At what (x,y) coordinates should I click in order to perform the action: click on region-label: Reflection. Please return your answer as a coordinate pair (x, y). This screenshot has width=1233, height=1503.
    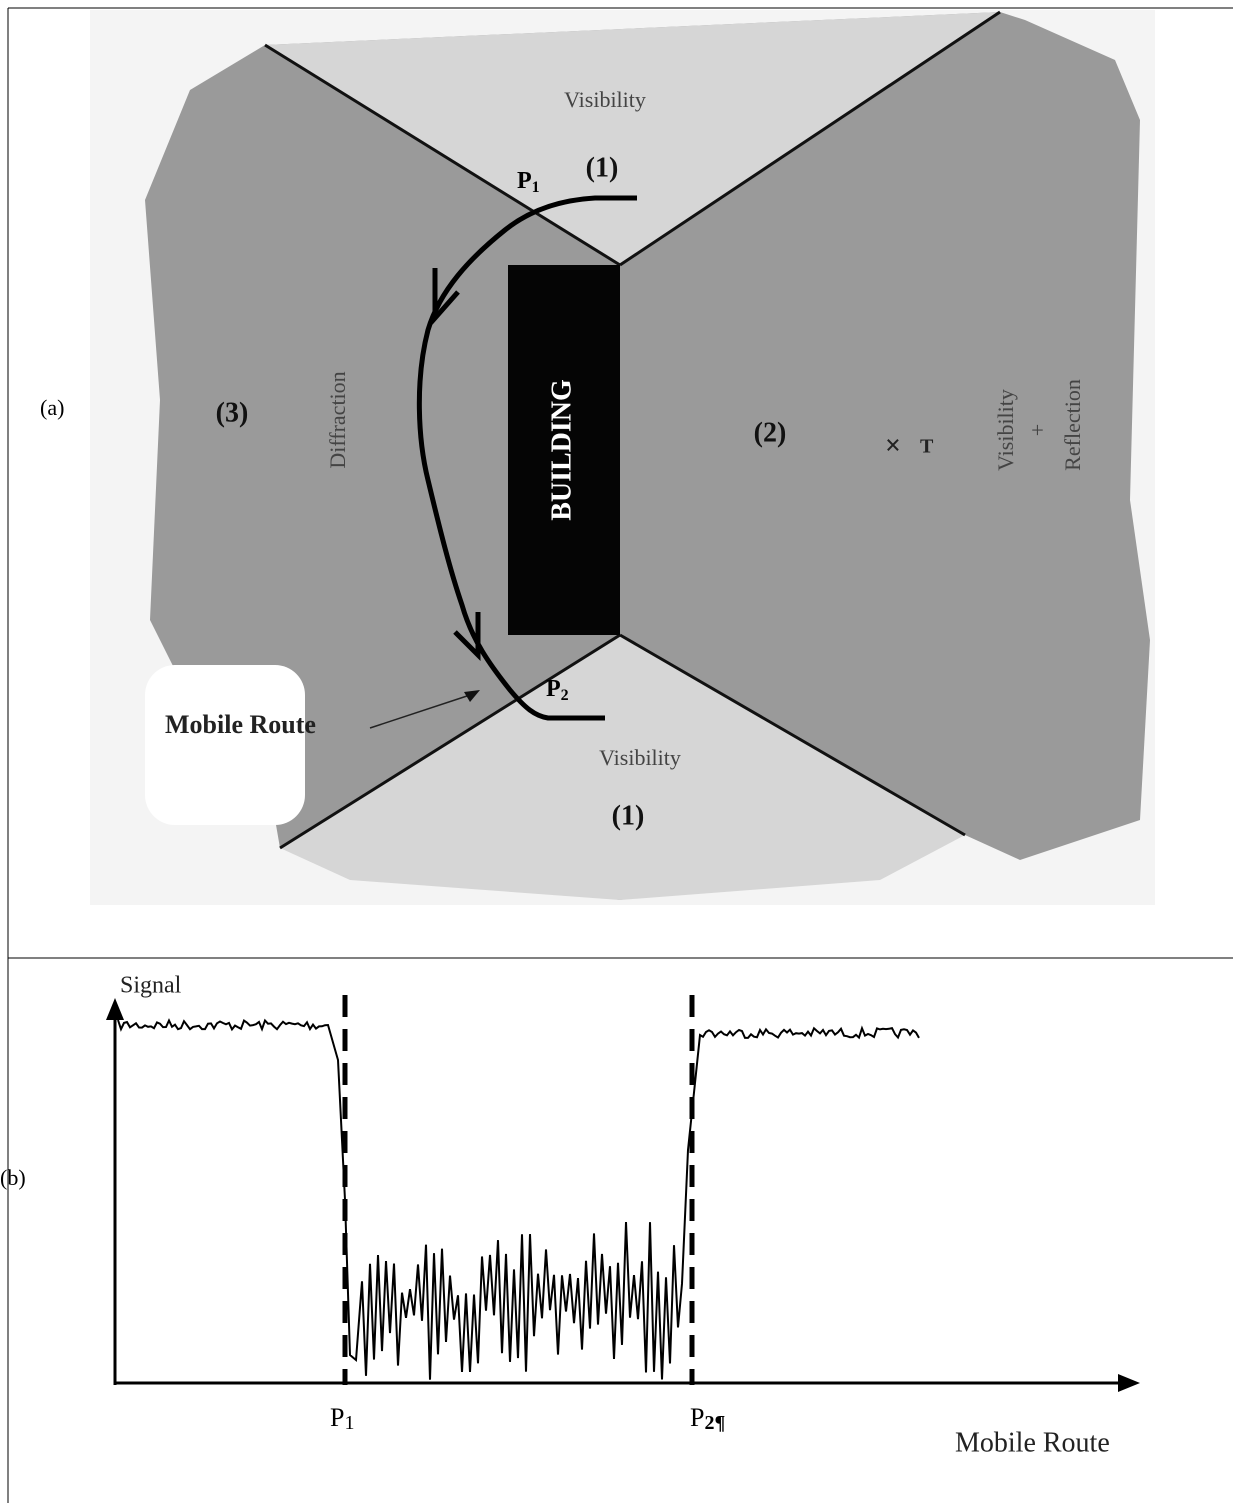
    Looking at the image, I should click on (1072, 425).